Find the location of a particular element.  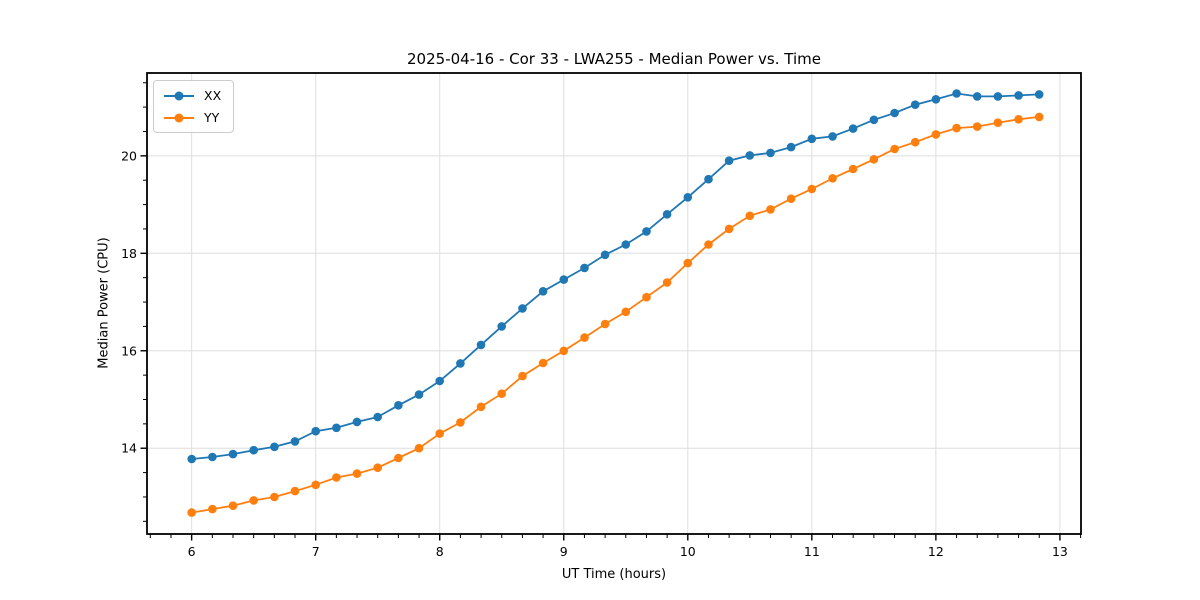

y-tick-label: 18 is located at coordinates (129, 253).